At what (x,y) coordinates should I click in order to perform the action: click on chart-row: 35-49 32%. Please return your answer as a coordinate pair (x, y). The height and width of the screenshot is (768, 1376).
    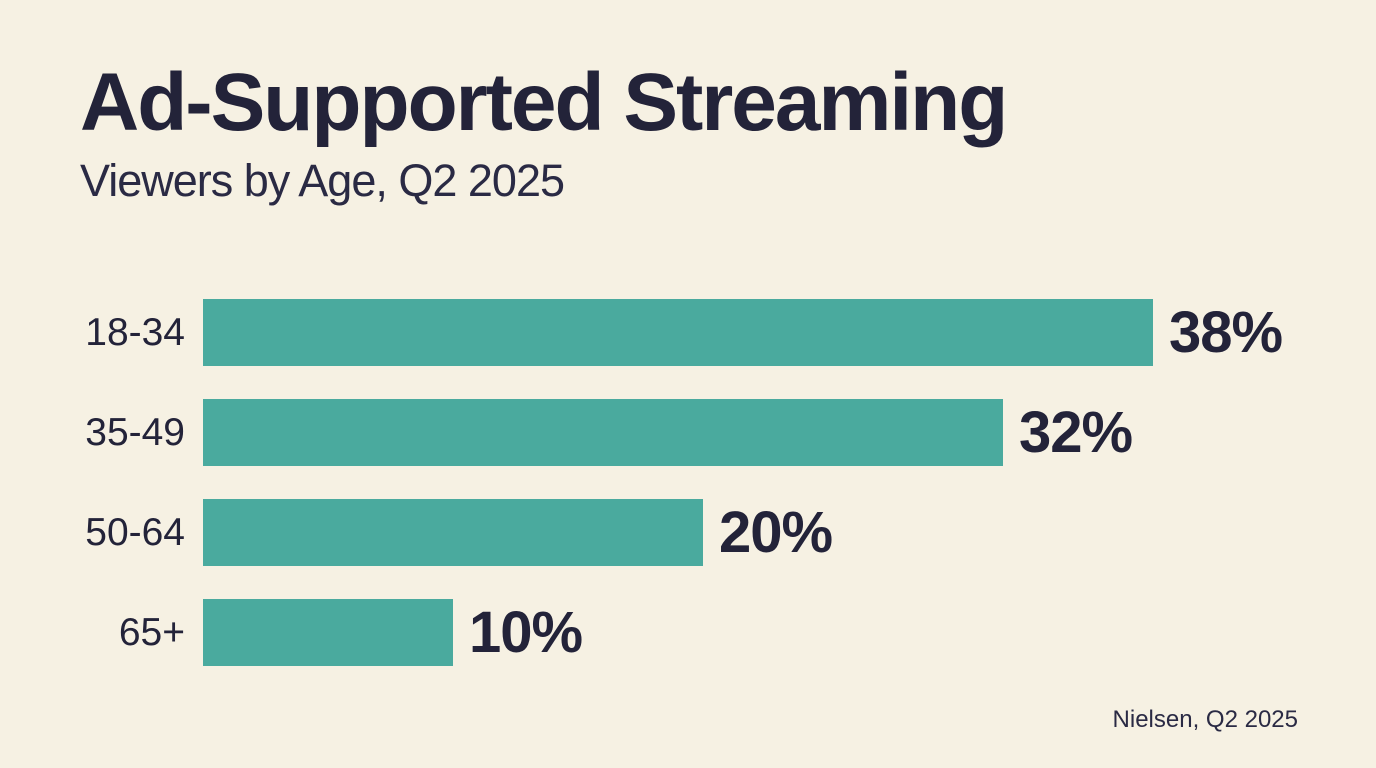
    Looking at the image, I should click on (688, 432).